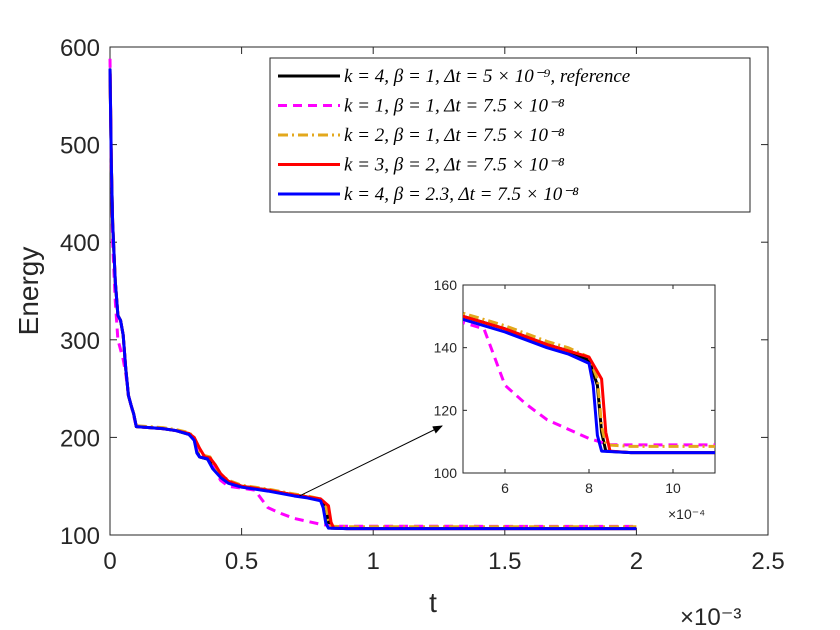 This screenshot has width=840, height=630. What do you see at coordinates (710, 617) in the screenshot?
I see `x-axis-exponent: ×10⁻³` at bounding box center [710, 617].